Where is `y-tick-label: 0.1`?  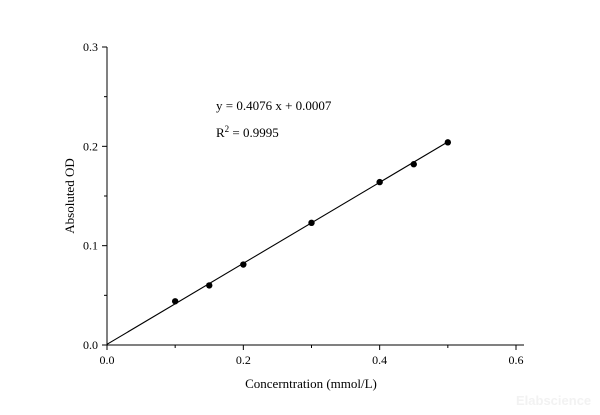
y-tick-label: 0.1 is located at coordinates (90, 246).